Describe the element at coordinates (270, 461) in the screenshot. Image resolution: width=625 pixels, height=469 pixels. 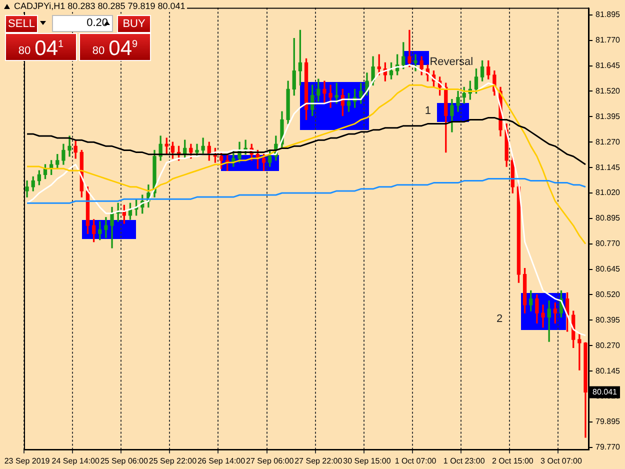
I see `x-tick-label: 27 Sep 06:00` at that location.